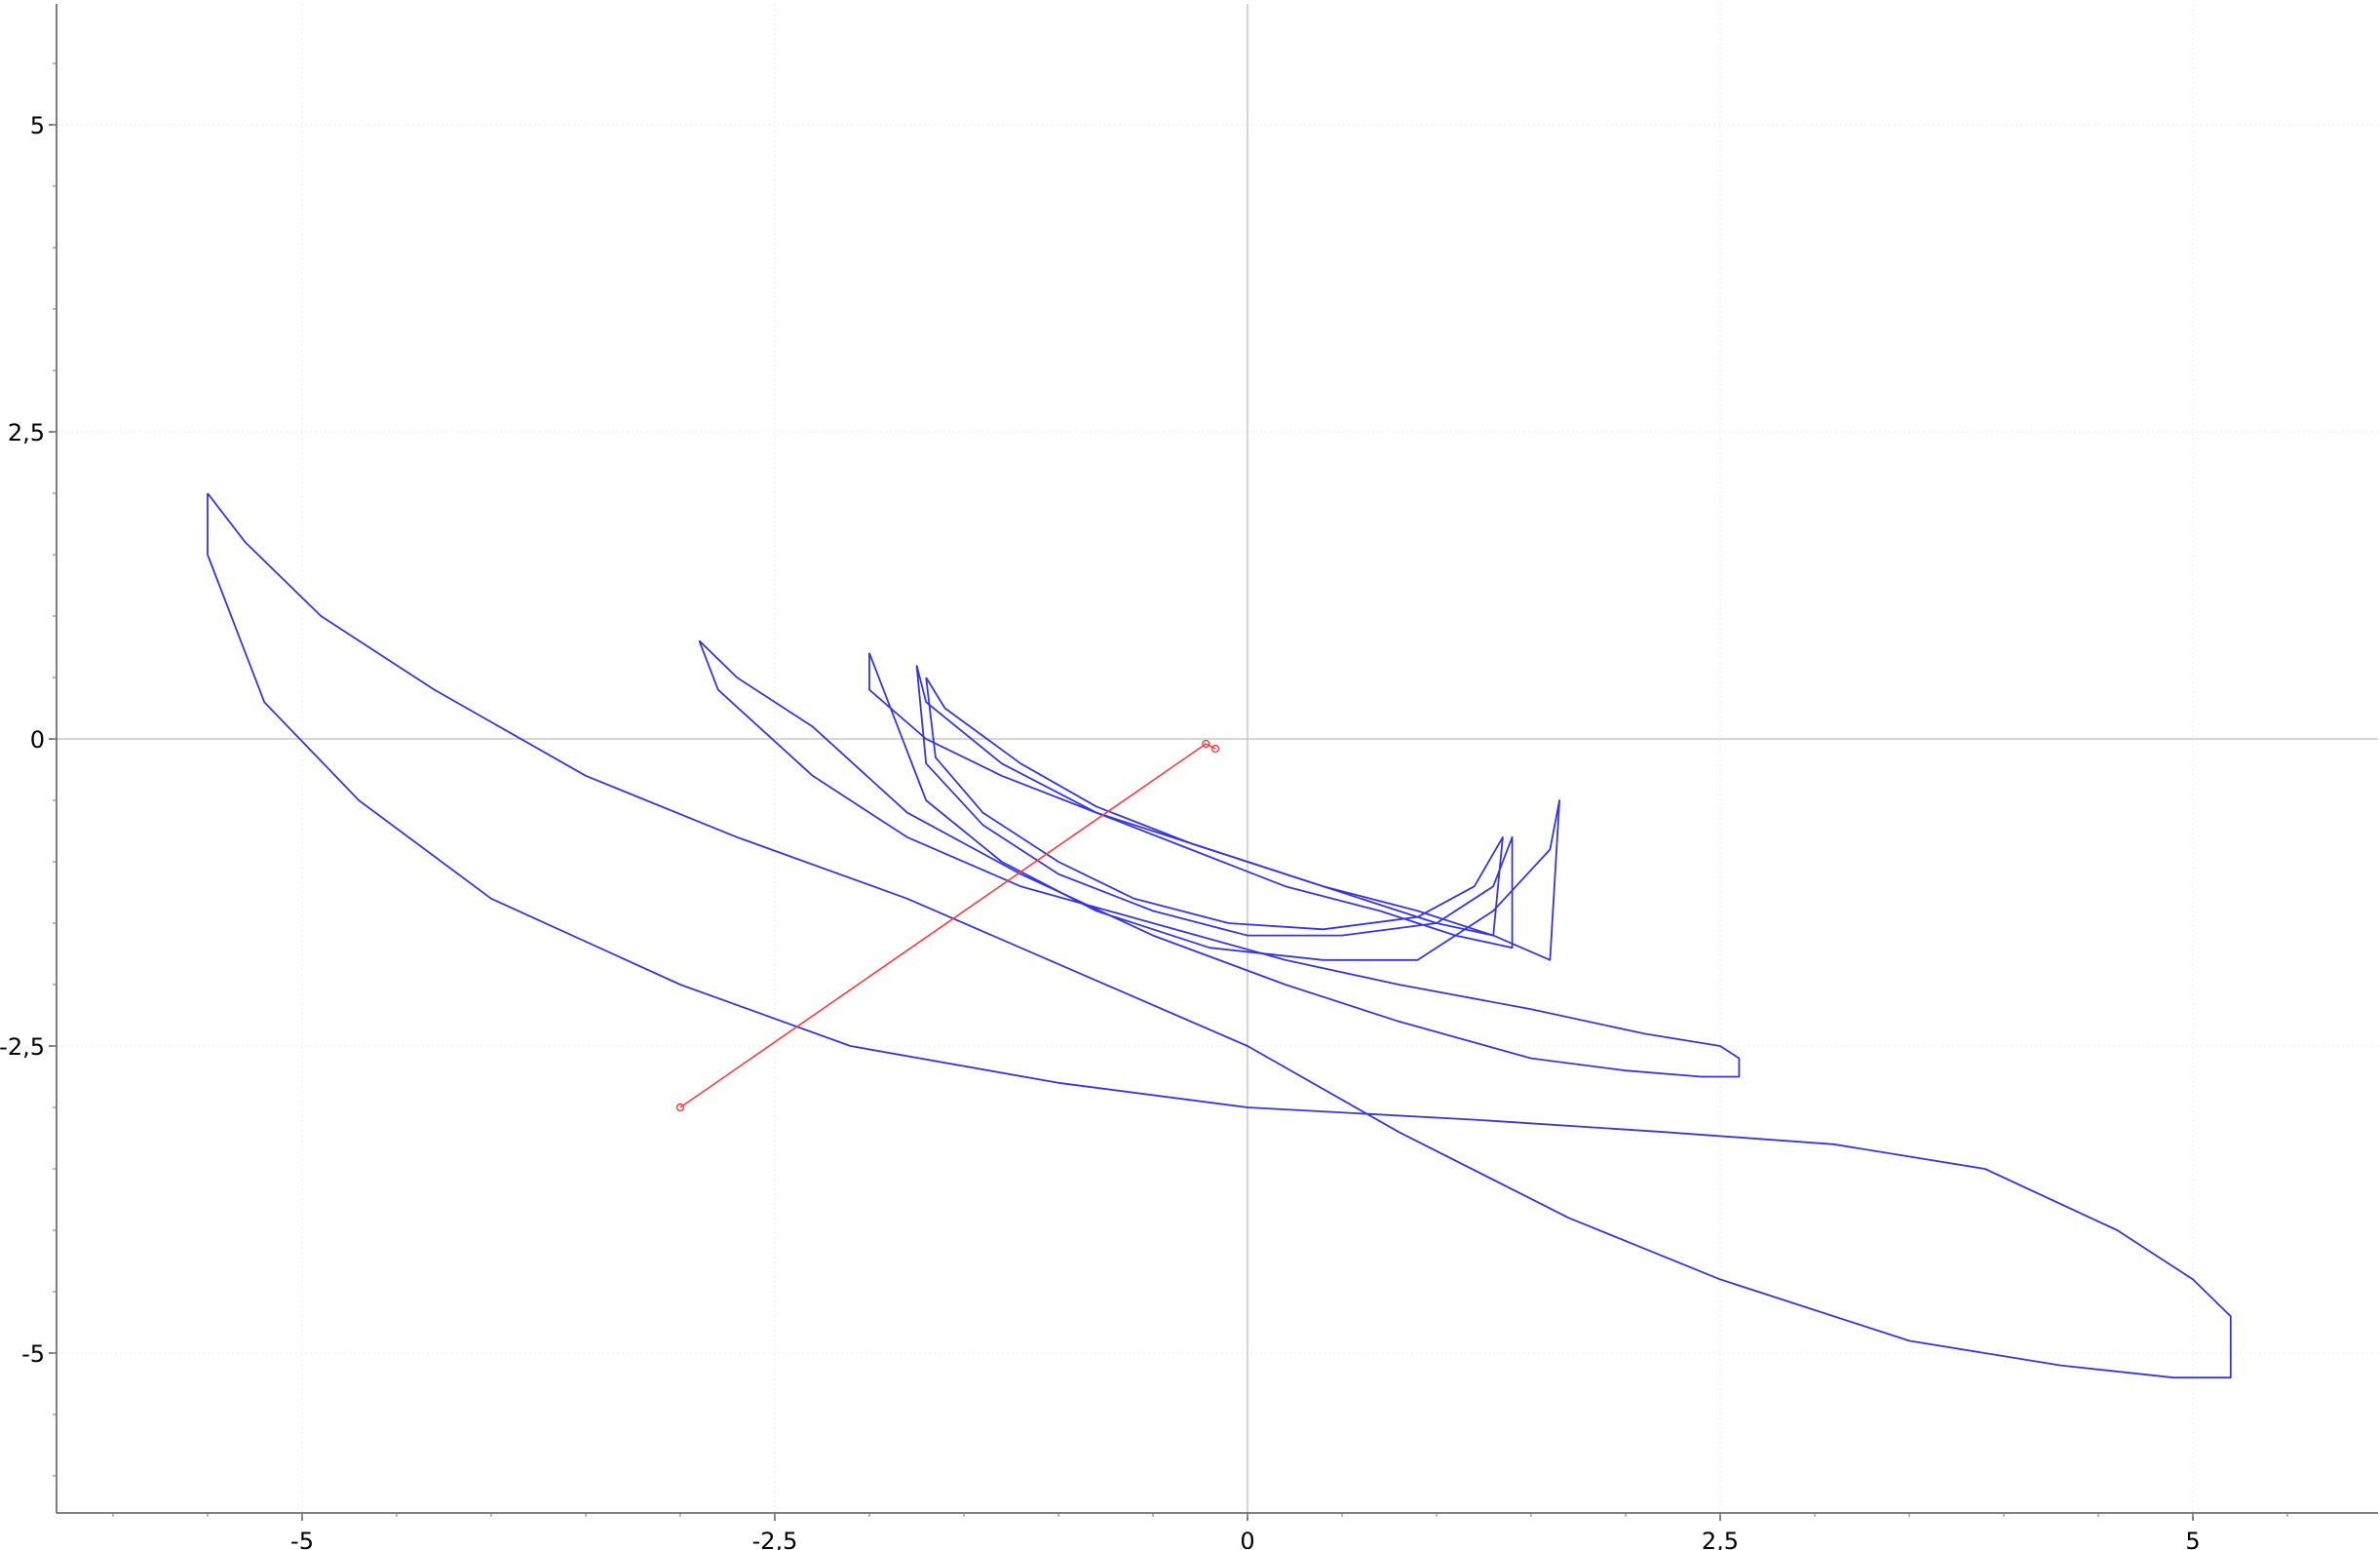 This screenshot has height=1550, width=2380. I want to click on x-tick-label: 0, so click(1247, 1539).